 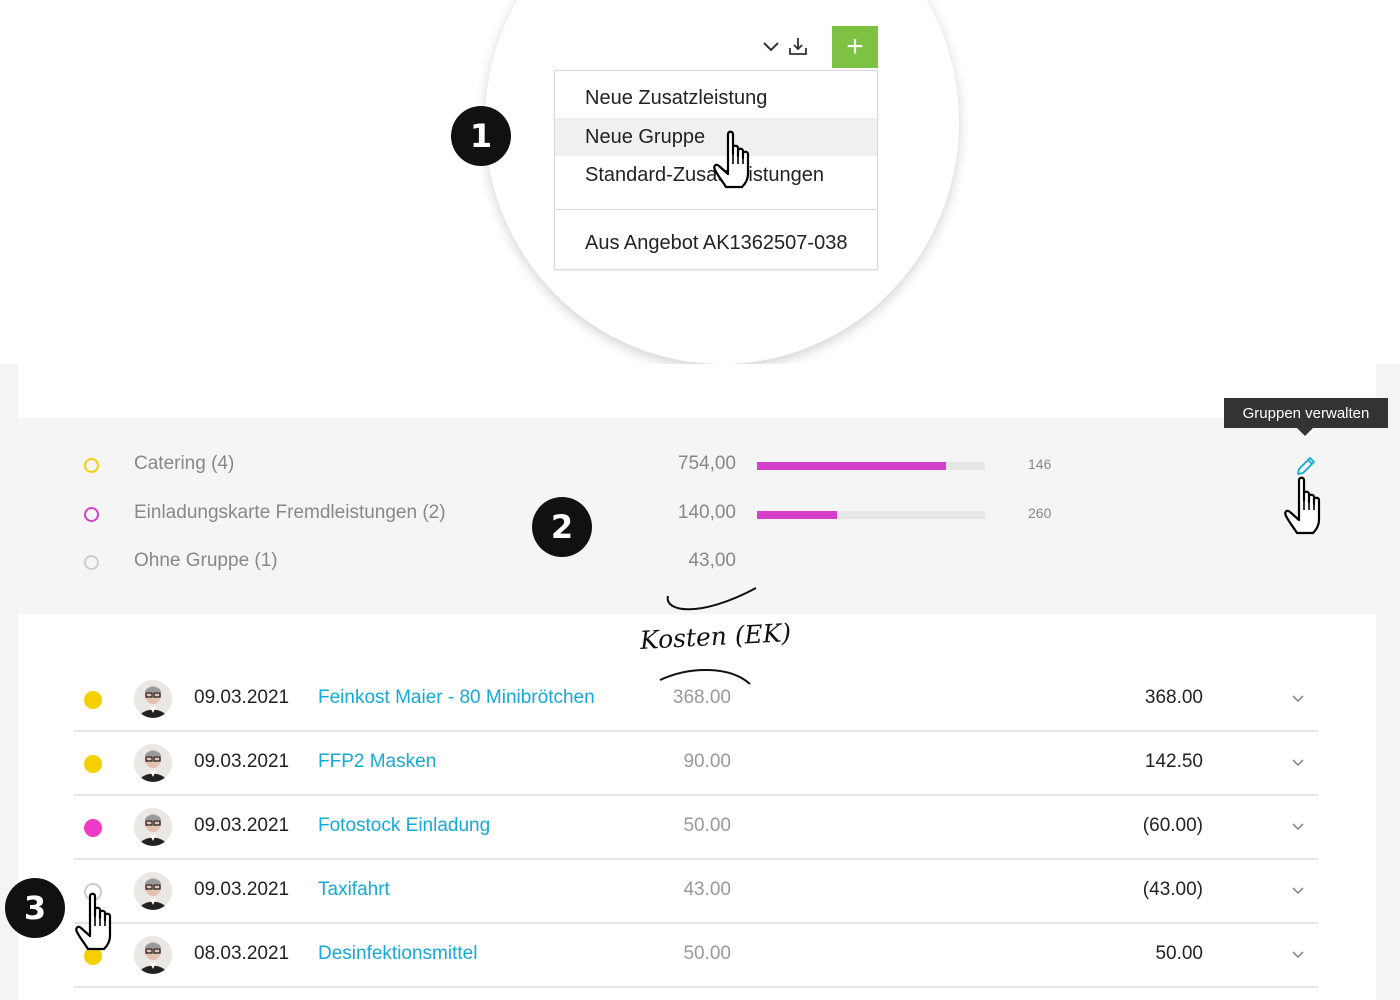 I want to click on menu-item-standard-zusatzleistungen: Standard-Zusatzleistungen, so click(x=705, y=175).